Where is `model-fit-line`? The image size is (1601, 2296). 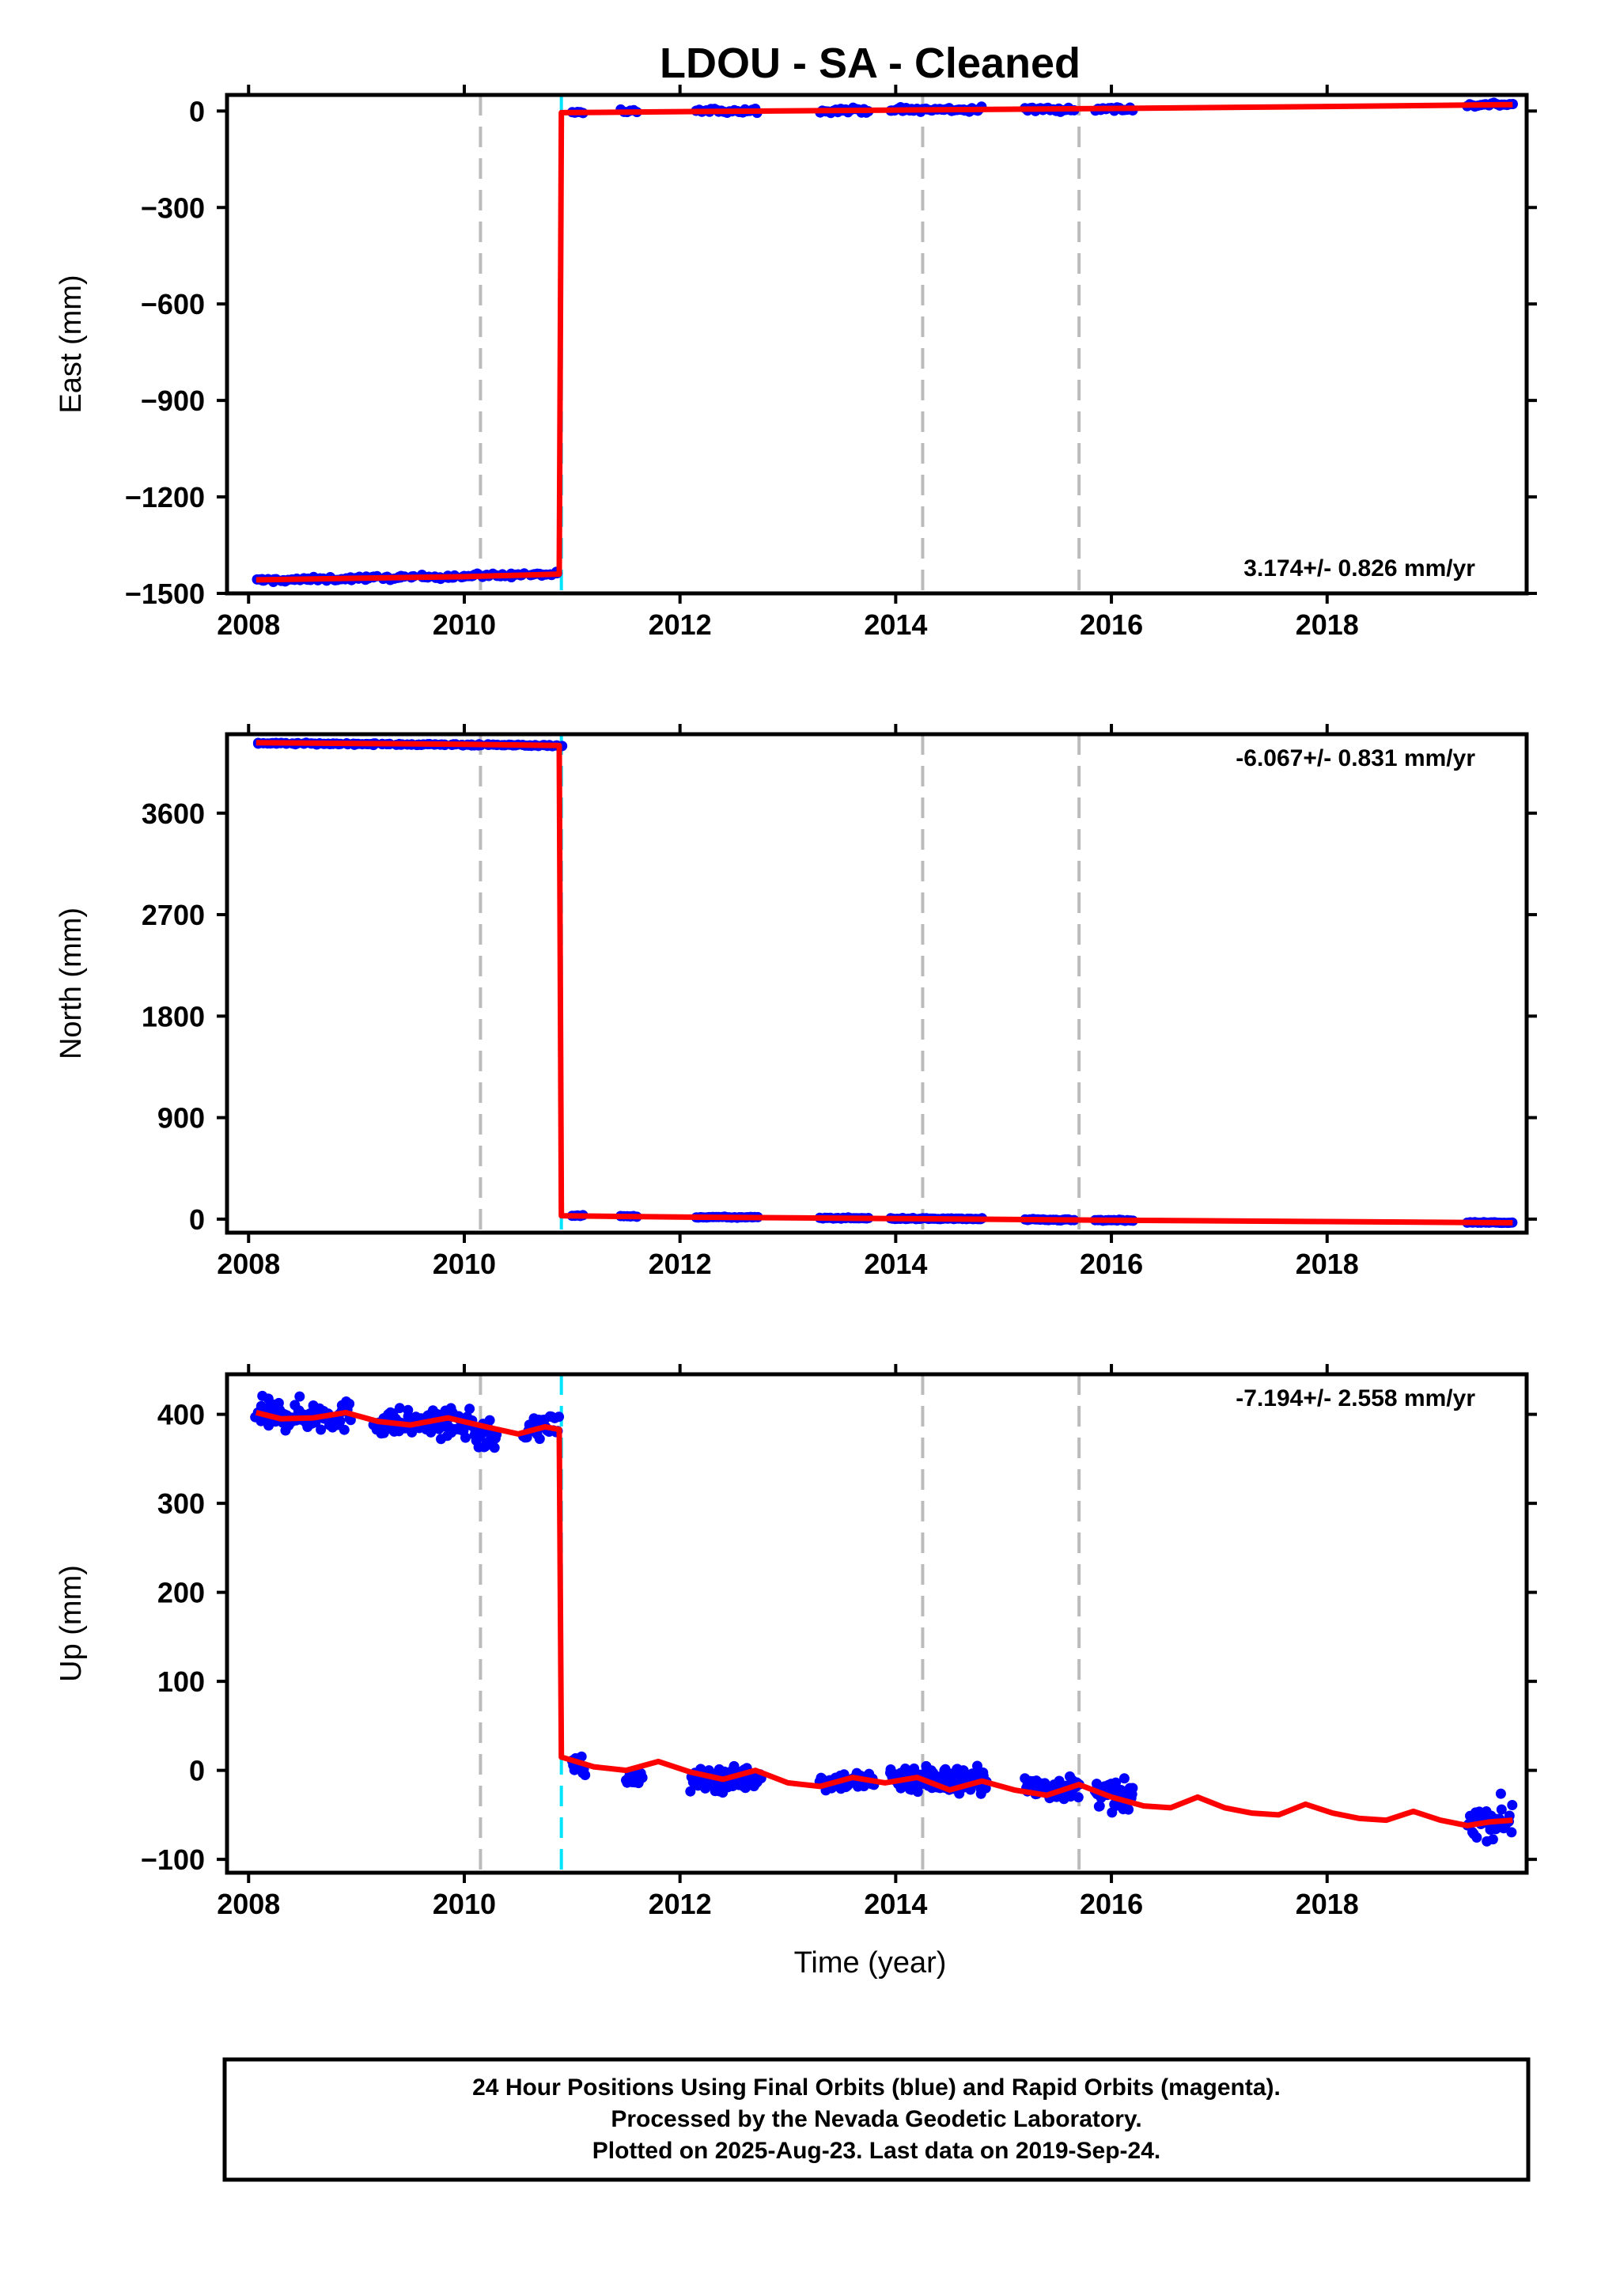 model-fit-line is located at coordinates (884, 1619).